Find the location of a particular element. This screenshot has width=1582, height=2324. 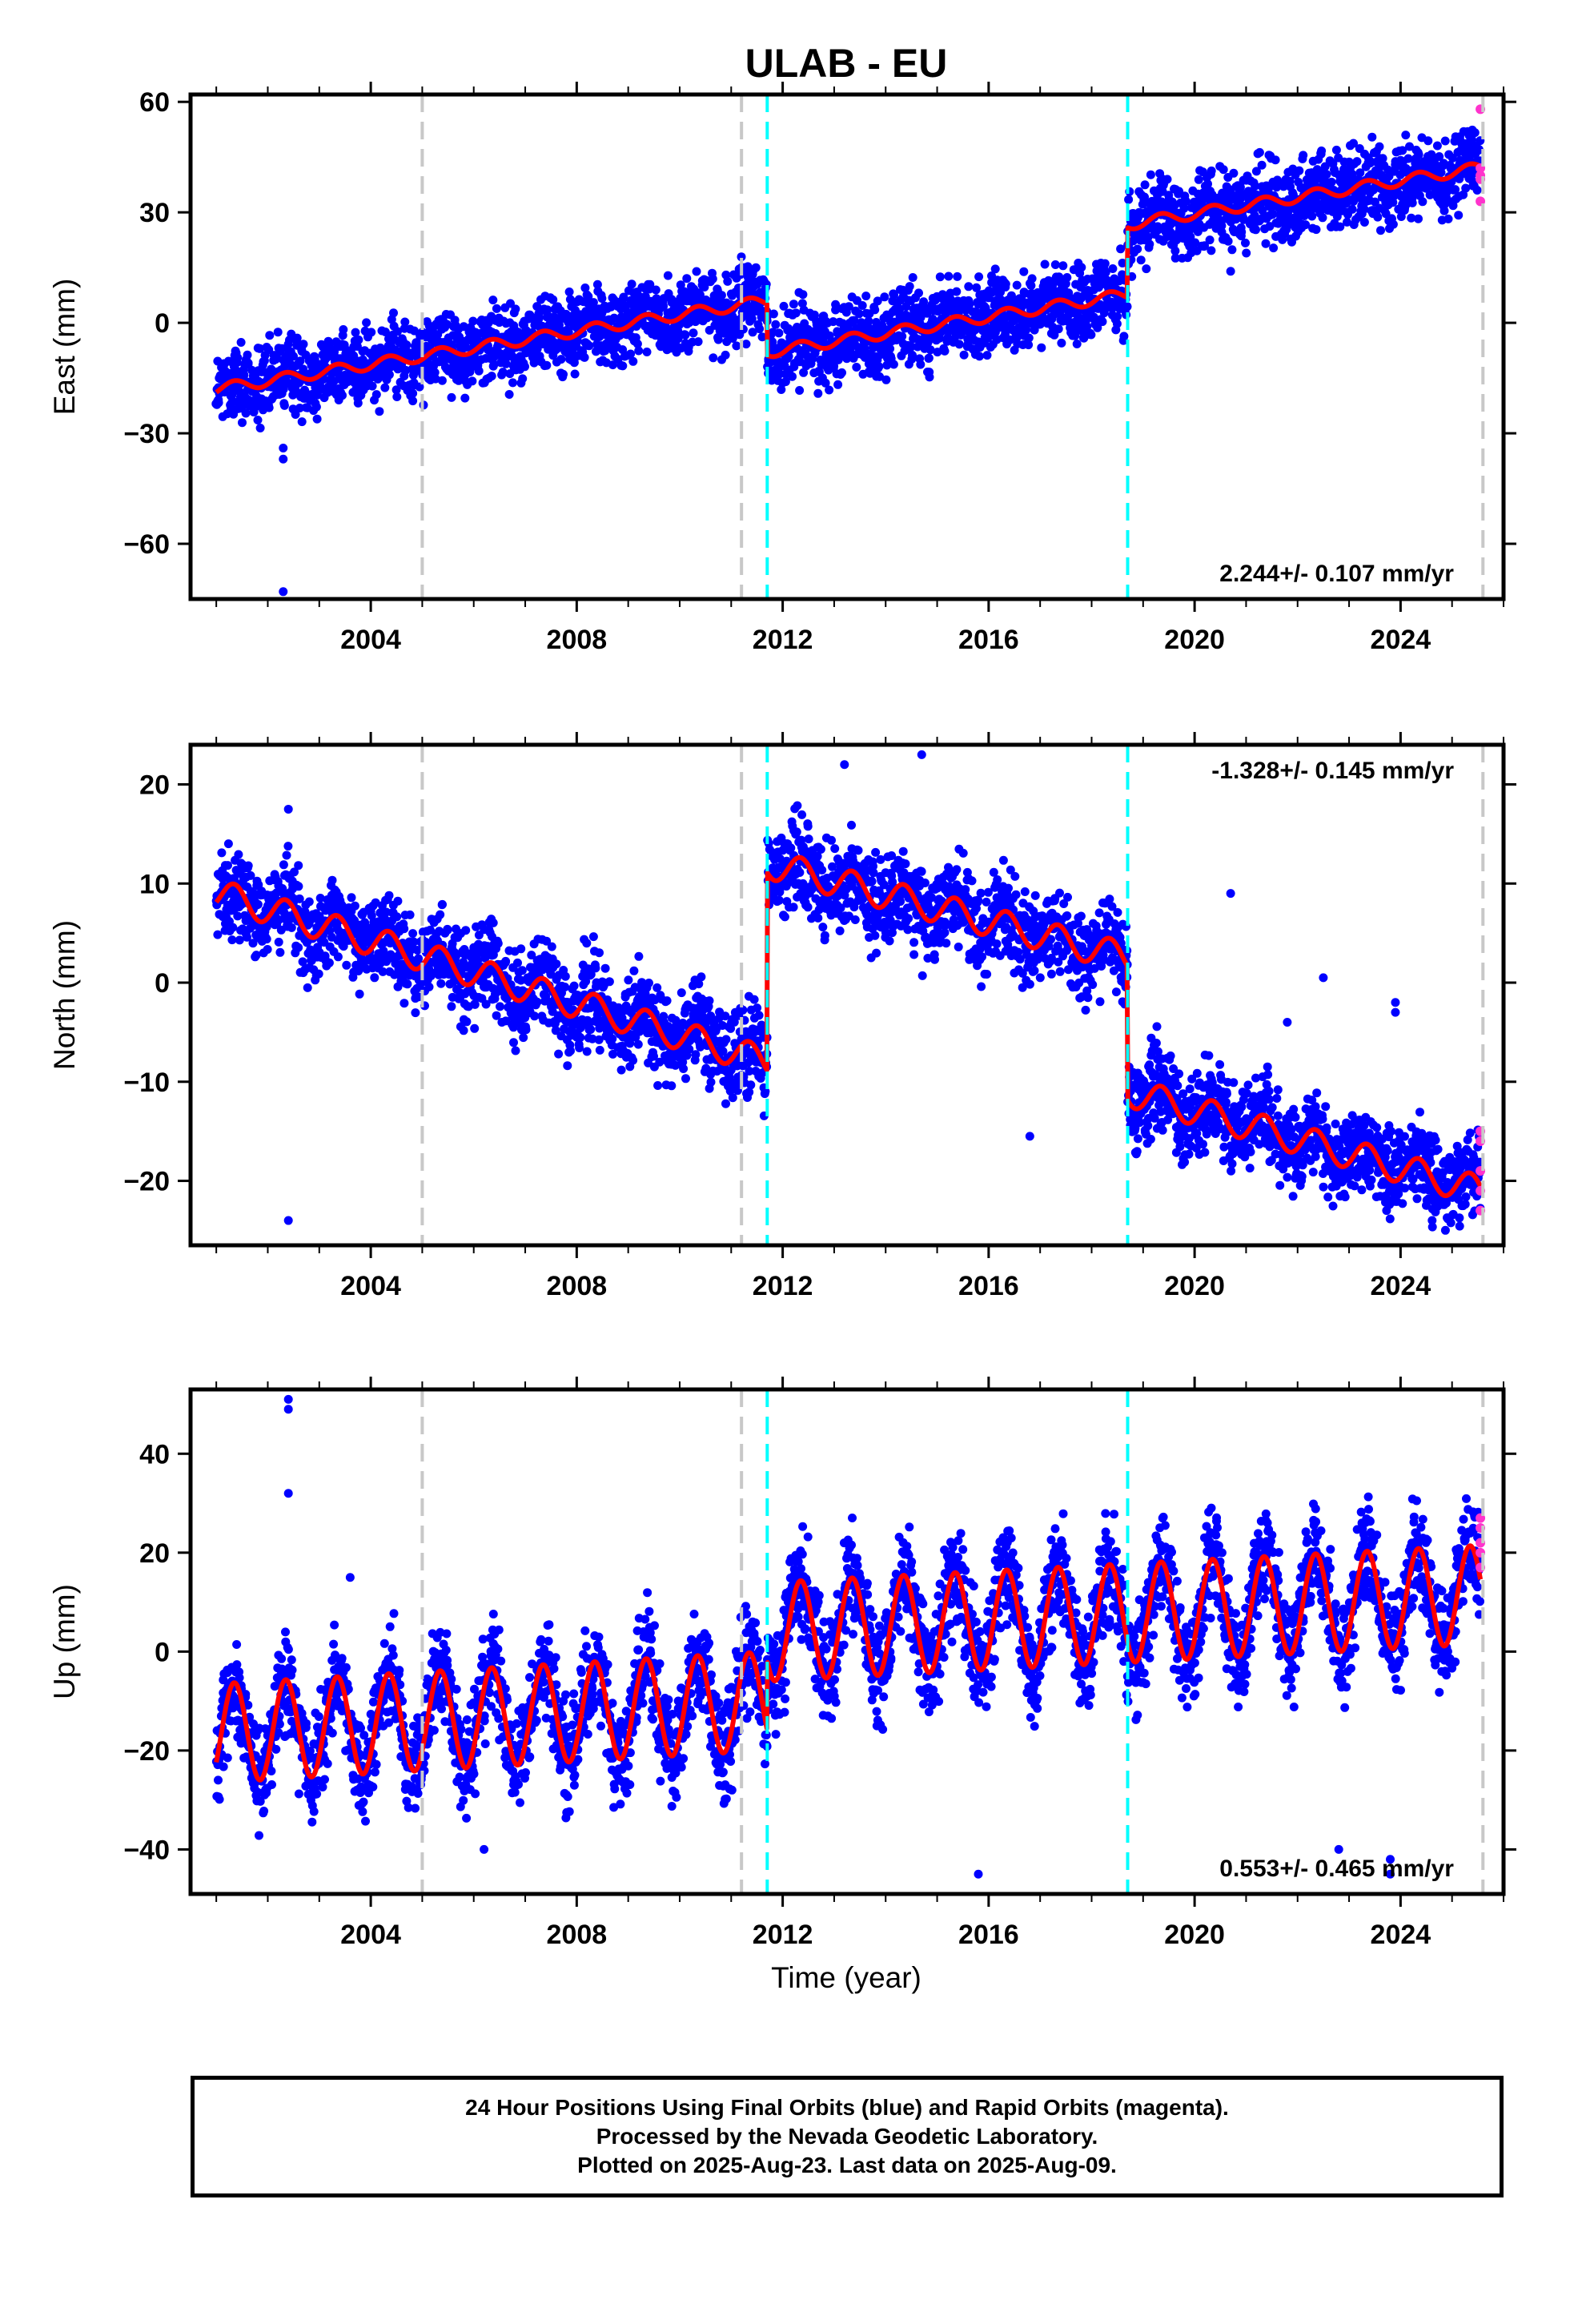

y-tick-label: 30 is located at coordinates (154, 213).